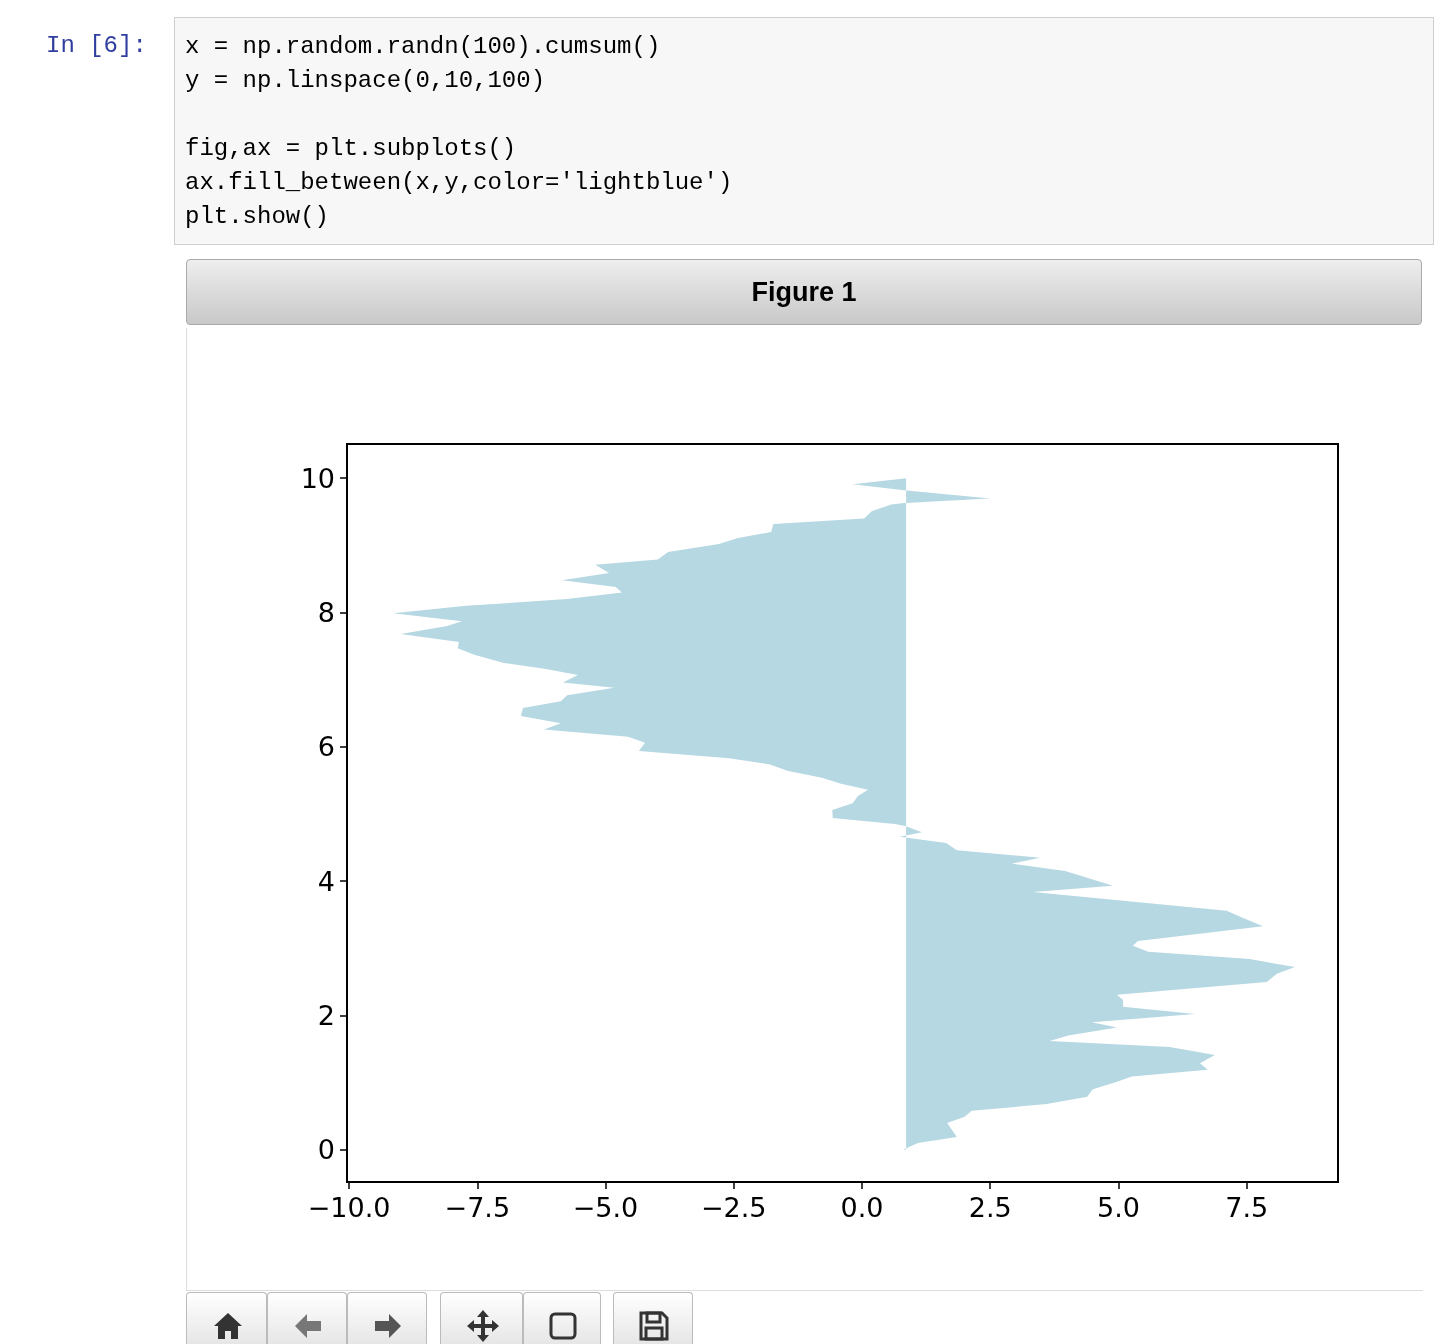  Describe the element at coordinates (326, 881) in the screenshot. I see `y-tick-label: 4` at that location.